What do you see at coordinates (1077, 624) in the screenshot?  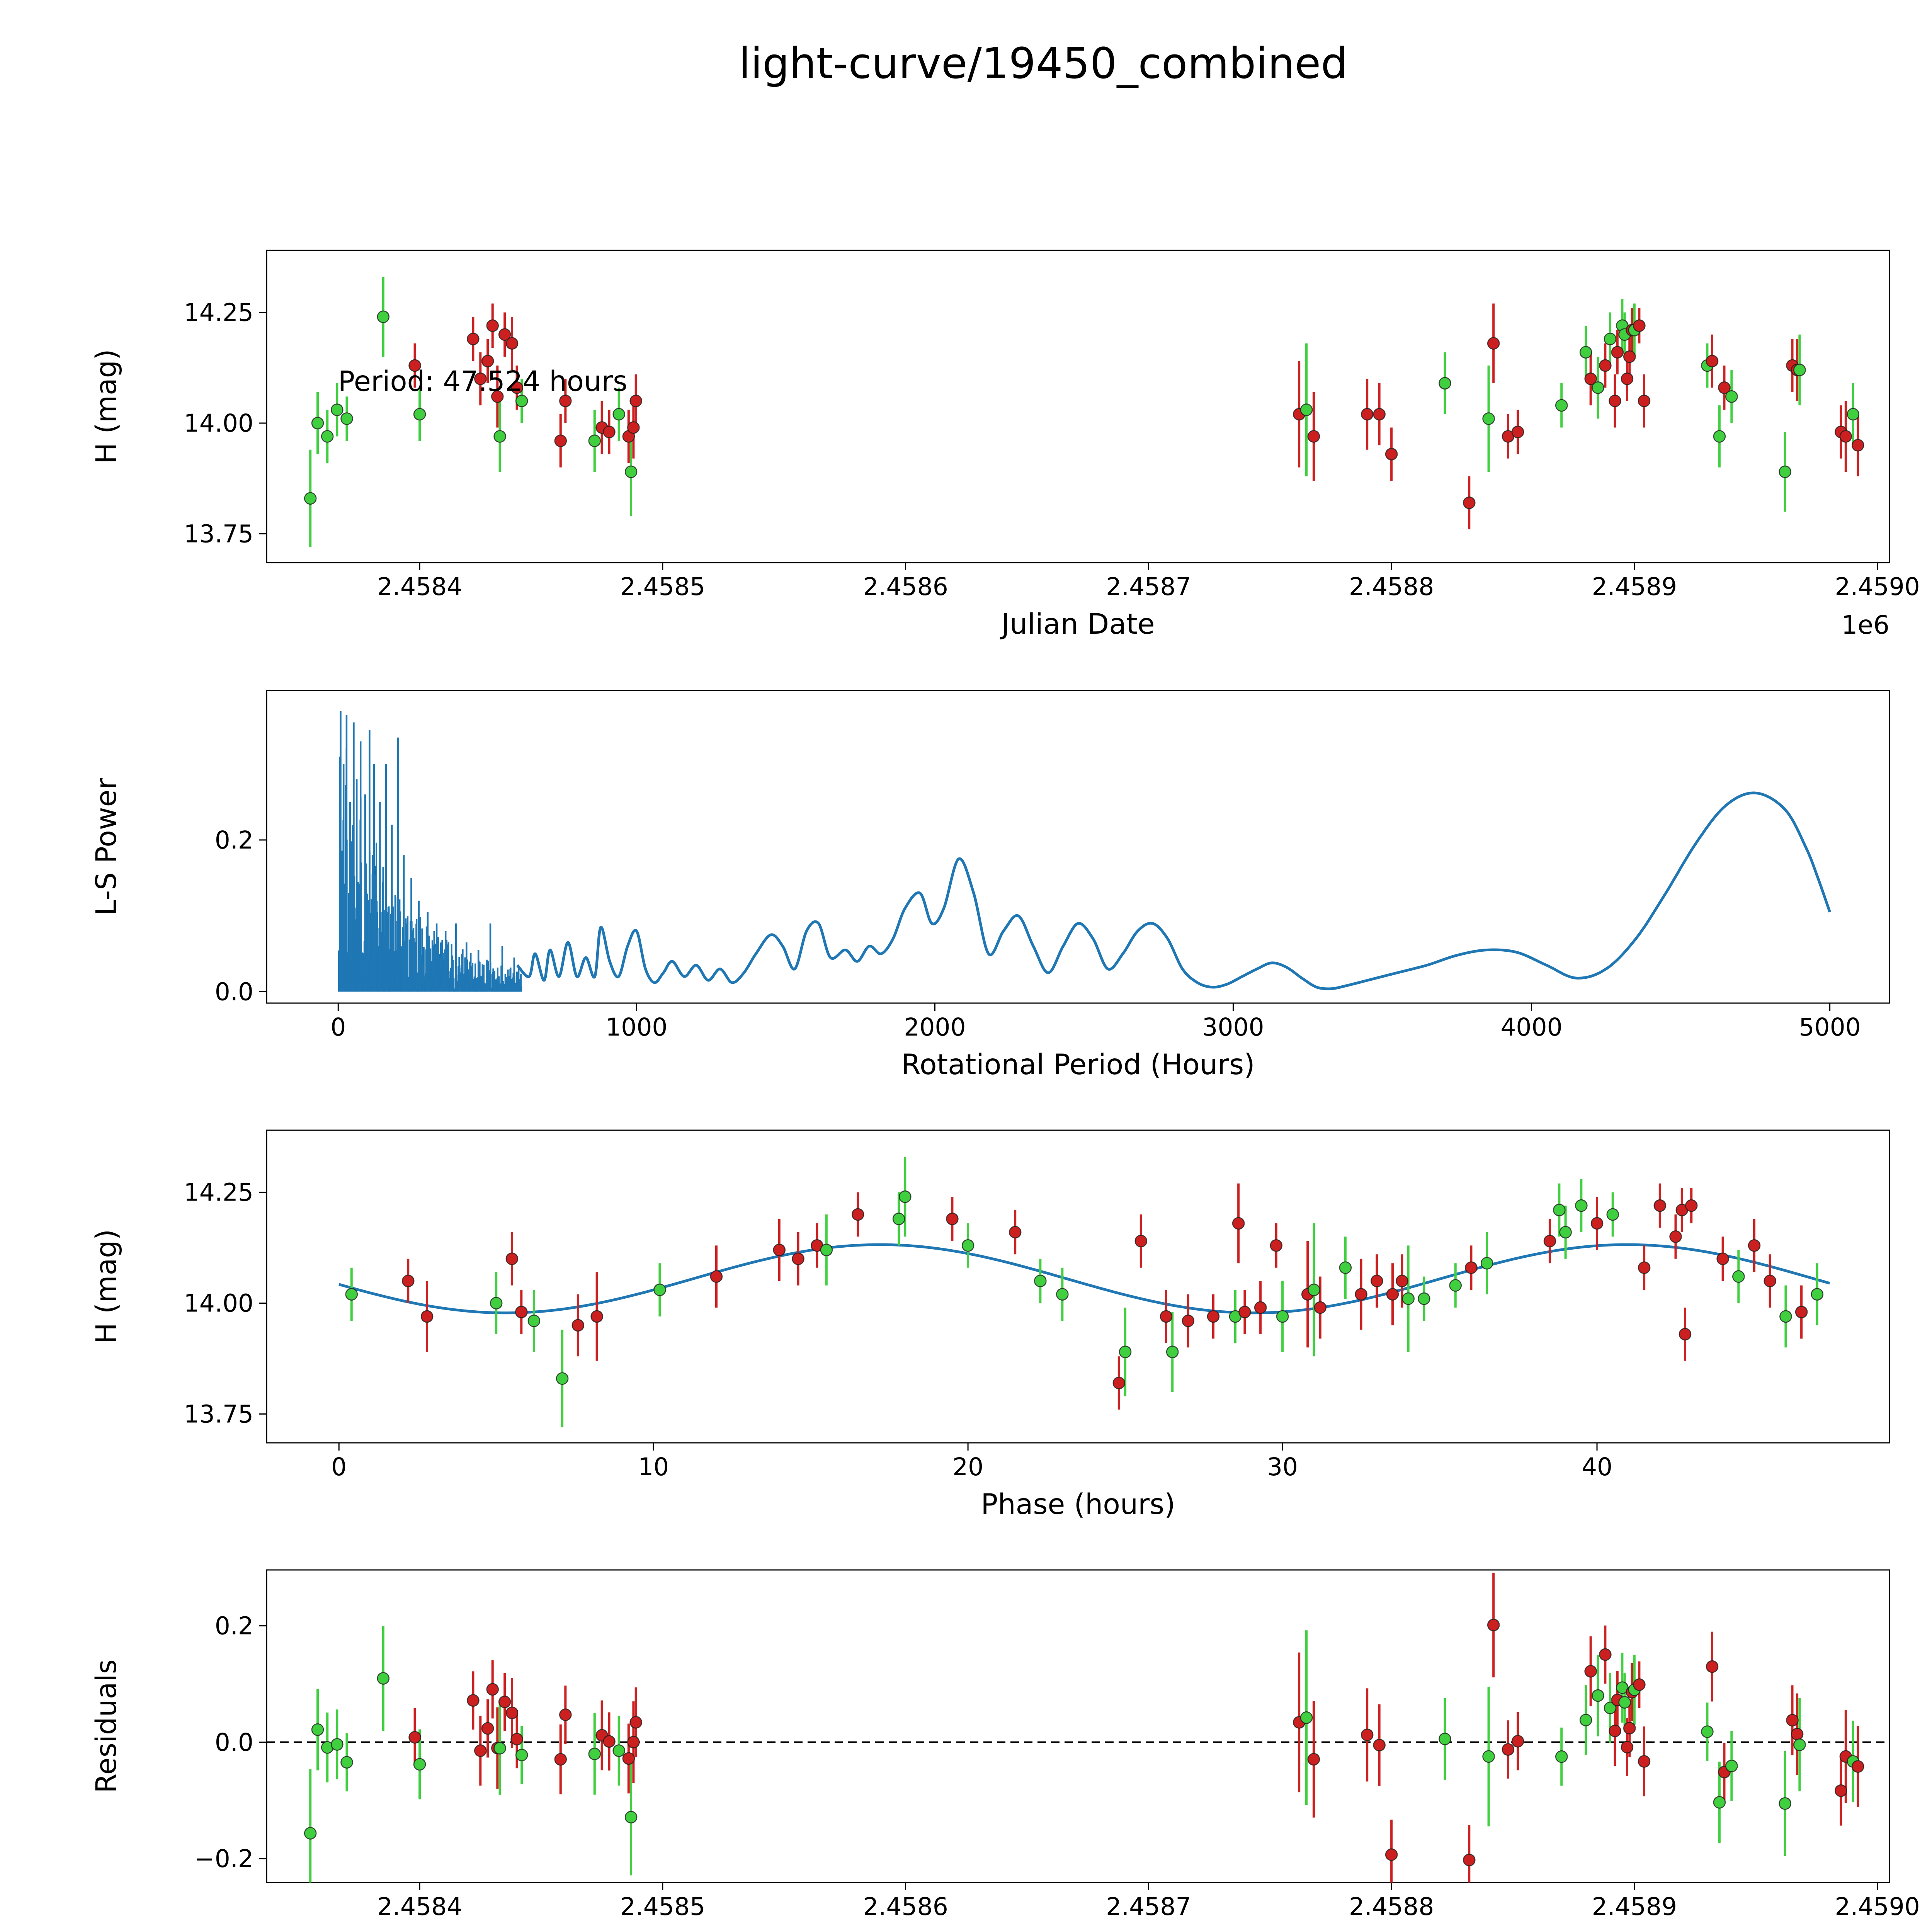 I see `svg-text: Julian Date` at bounding box center [1077, 624].